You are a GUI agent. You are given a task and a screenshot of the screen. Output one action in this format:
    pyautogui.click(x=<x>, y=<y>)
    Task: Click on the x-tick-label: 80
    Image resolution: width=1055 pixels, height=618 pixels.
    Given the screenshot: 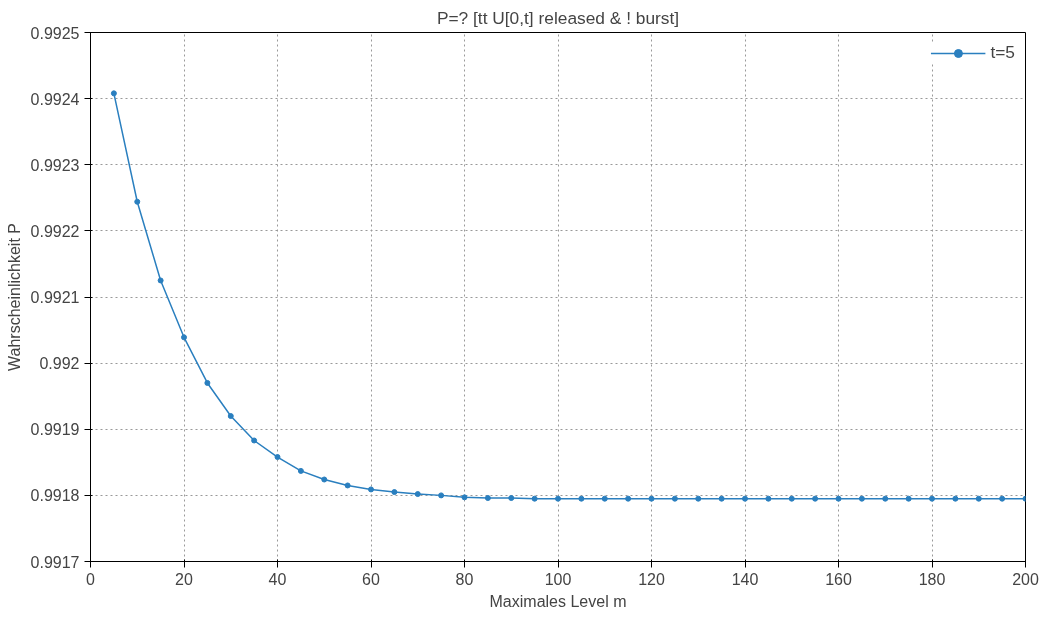 What is the action you would take?
    pyautogui.click(x=464, y=579)
    